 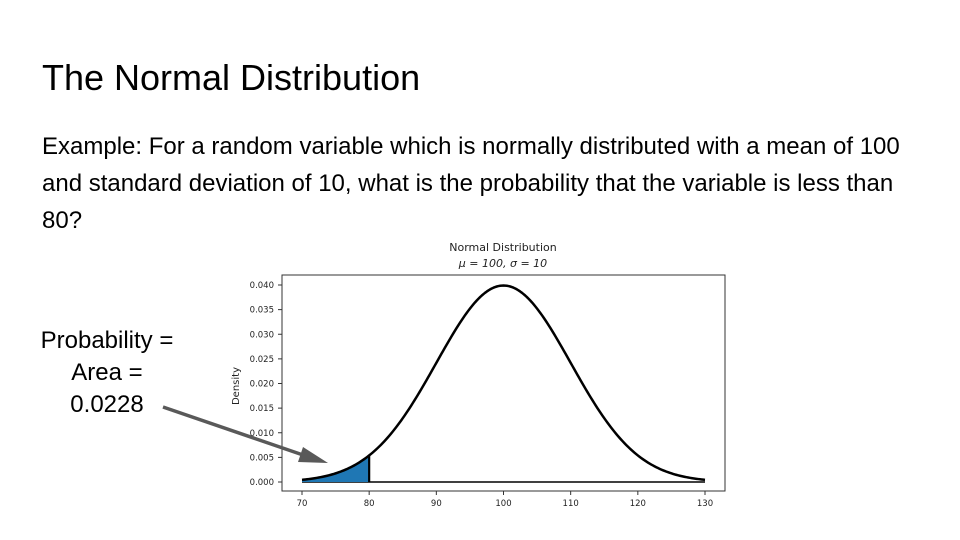 What do you see at coordinates (705, 504) in the screenshot?
I see `x-tick-label: 130` at bounding box center [705, 504].